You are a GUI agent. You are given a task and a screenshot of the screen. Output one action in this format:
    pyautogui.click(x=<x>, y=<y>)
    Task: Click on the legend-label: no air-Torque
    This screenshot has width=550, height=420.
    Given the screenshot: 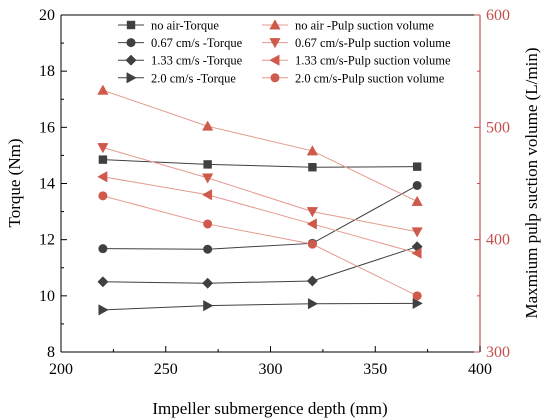 What is the action you would take?
    pyautogui.click(x=185, y=26)
    